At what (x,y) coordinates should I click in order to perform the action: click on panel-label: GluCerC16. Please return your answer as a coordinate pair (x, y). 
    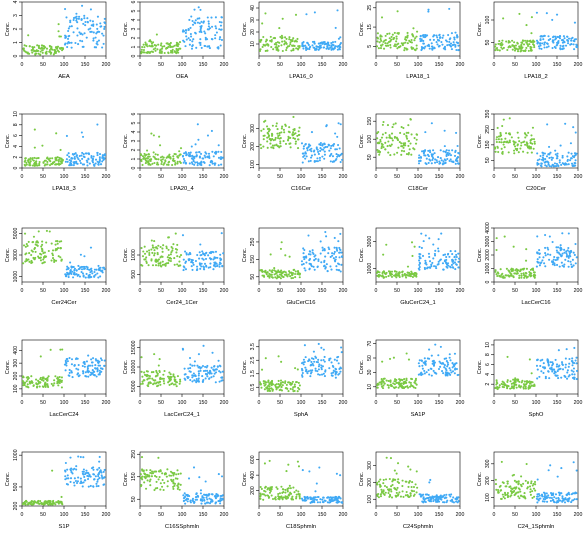
    Looking at the image, I should click on (301, 303).